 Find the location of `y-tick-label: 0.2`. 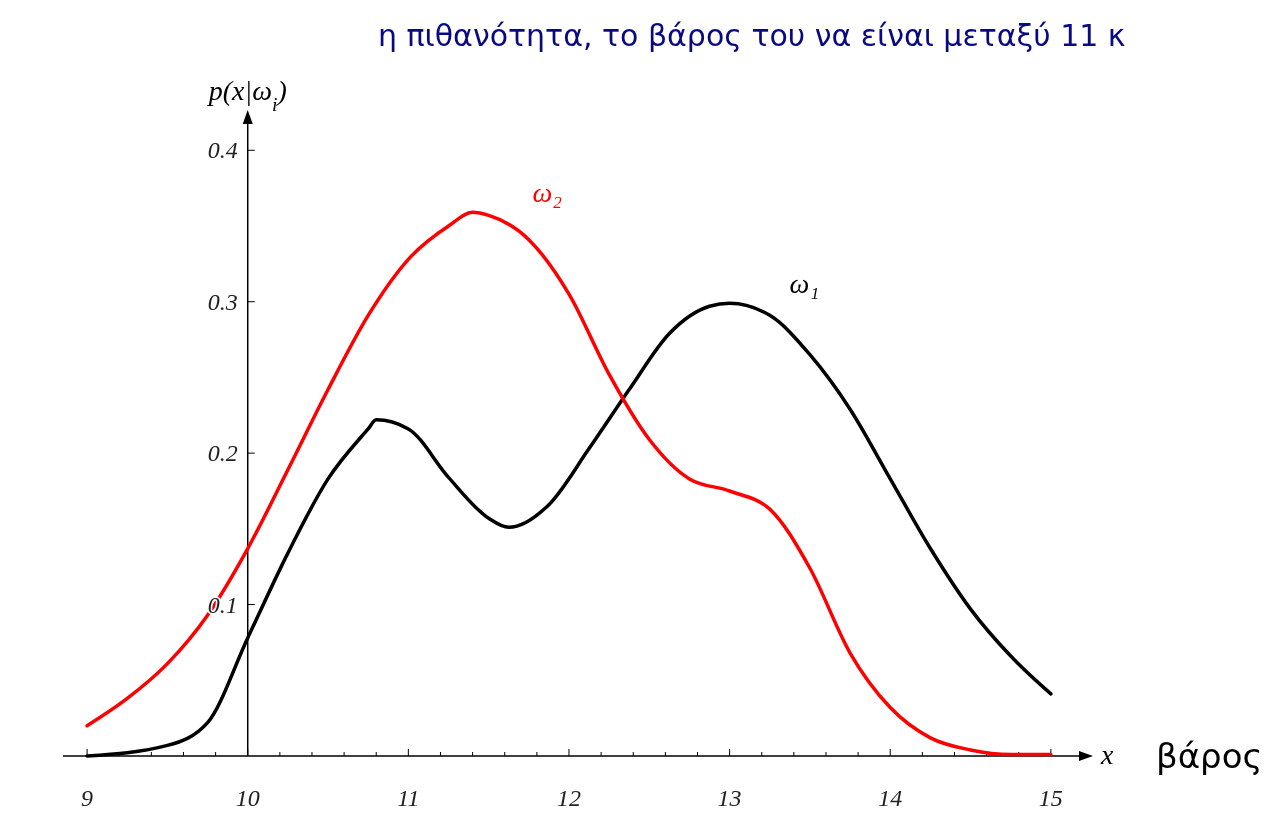

y-tick-label: 0.2 is located at coordinates (222, 453).